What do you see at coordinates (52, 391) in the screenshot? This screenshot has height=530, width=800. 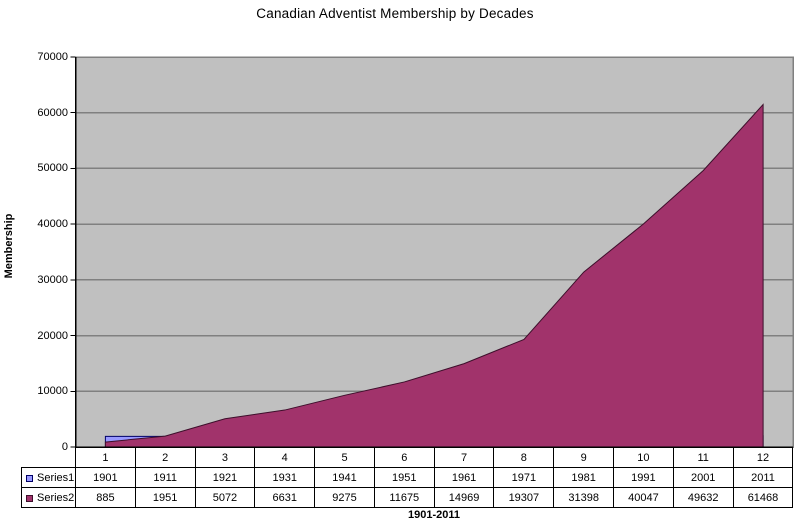 I see `y-axis-tick-label: 10000` at bounding box center [52, 391].